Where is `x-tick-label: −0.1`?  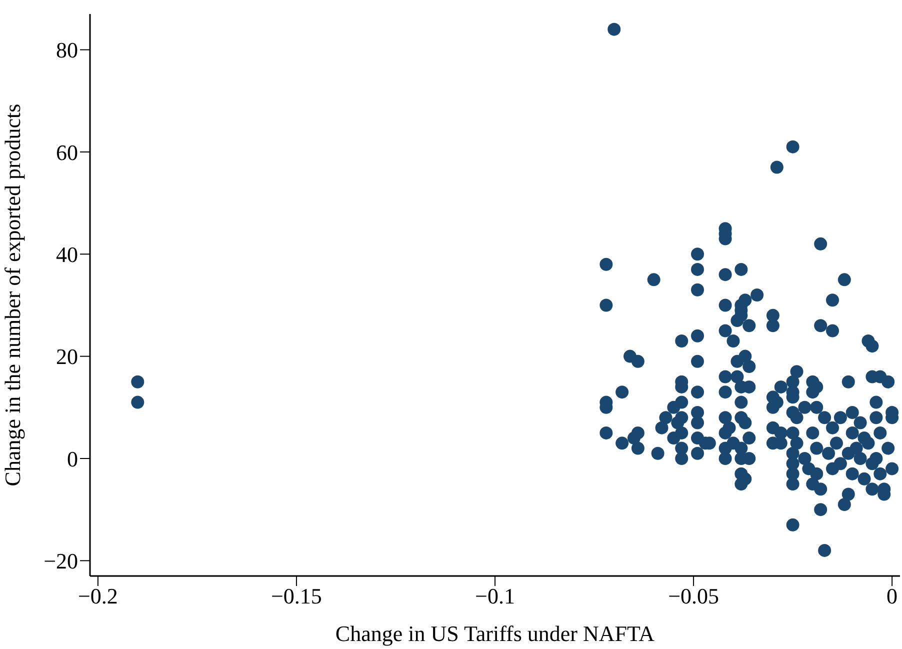
x-tick-label: −0.1 is located at coordinates (495, 596).